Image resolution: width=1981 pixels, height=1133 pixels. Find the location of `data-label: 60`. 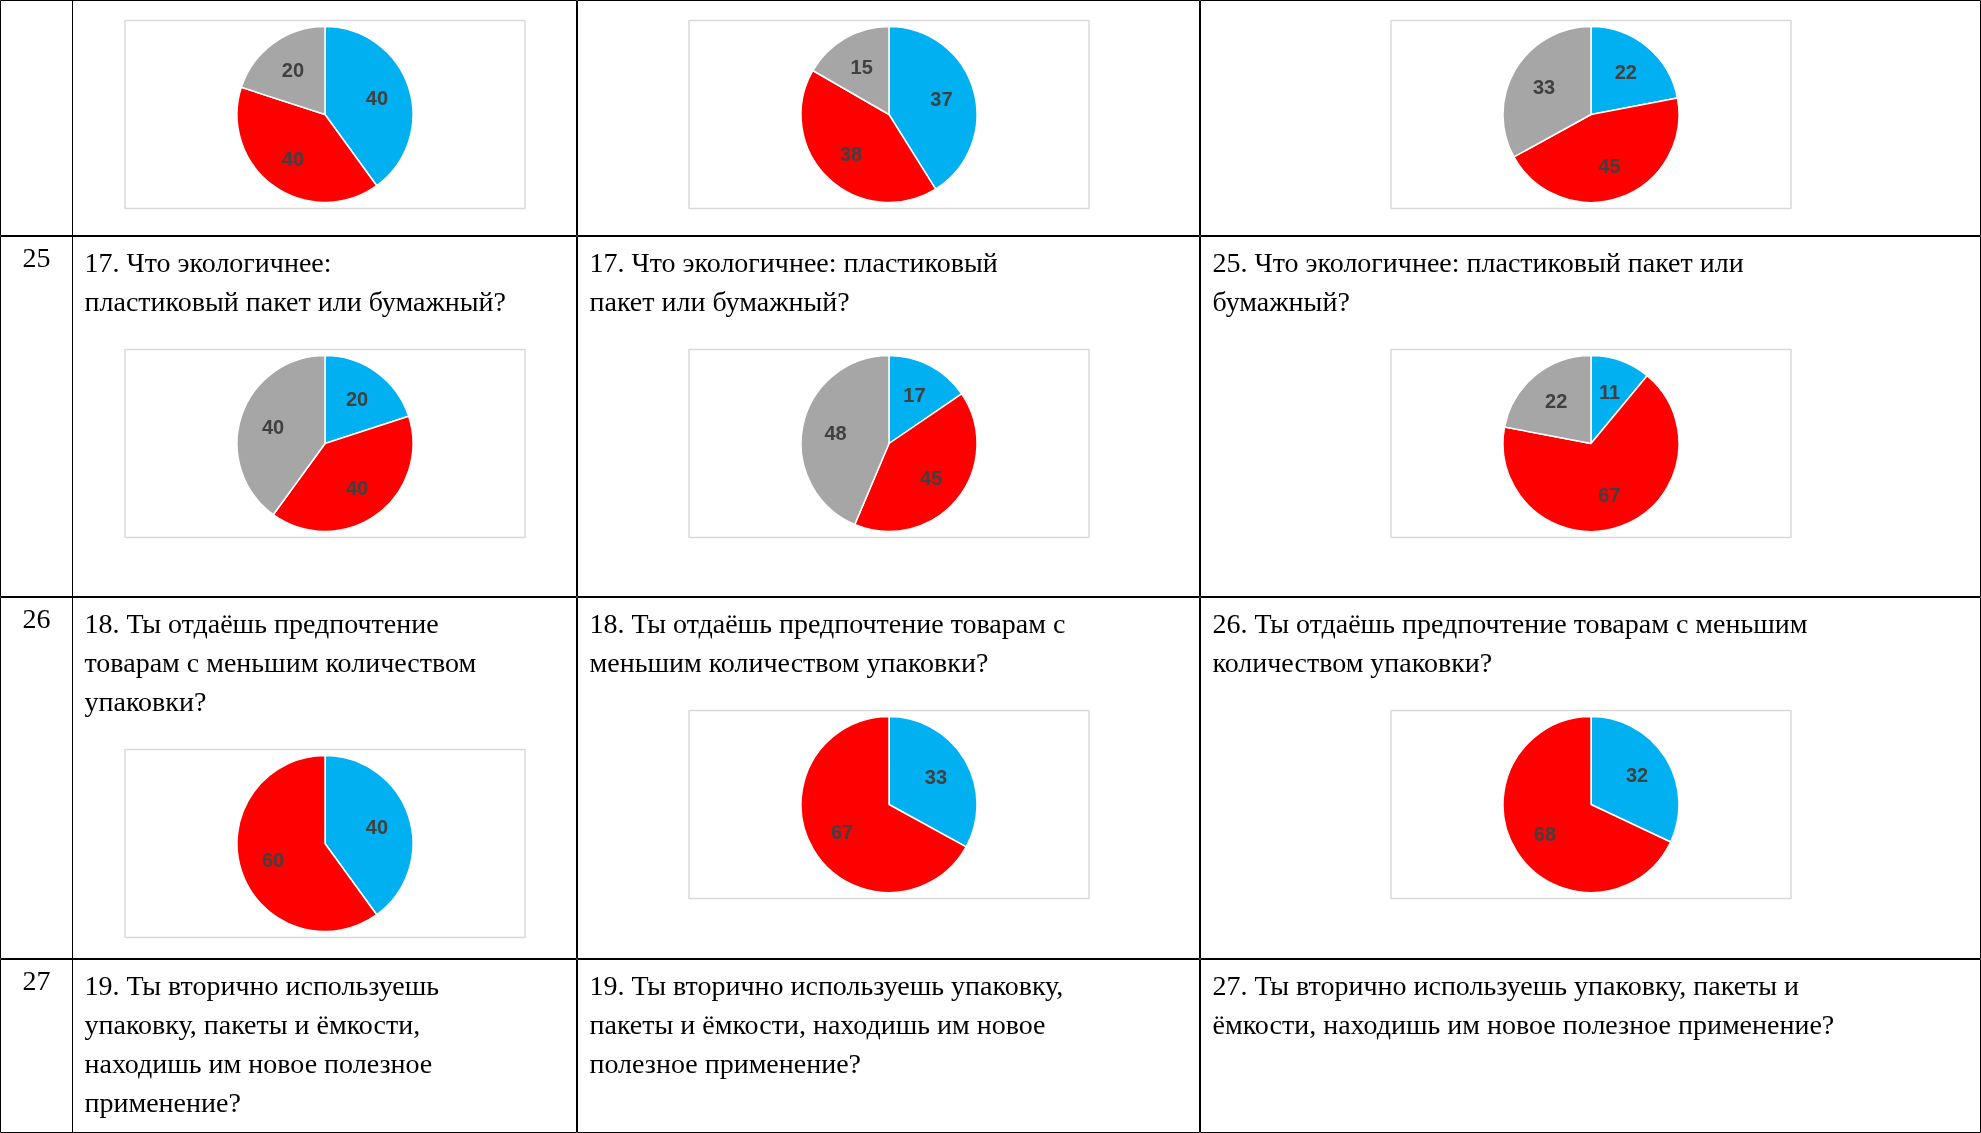

data-label: 60 is located at coordinates (273, 860).